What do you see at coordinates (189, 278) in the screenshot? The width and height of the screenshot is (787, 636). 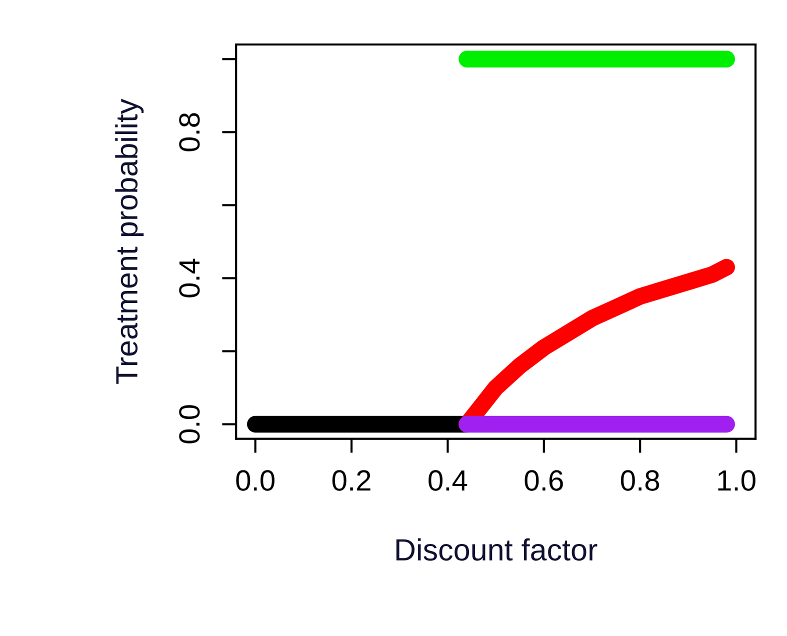 I see `y-tick-label: 0.4` at bounding box center [189, 278].